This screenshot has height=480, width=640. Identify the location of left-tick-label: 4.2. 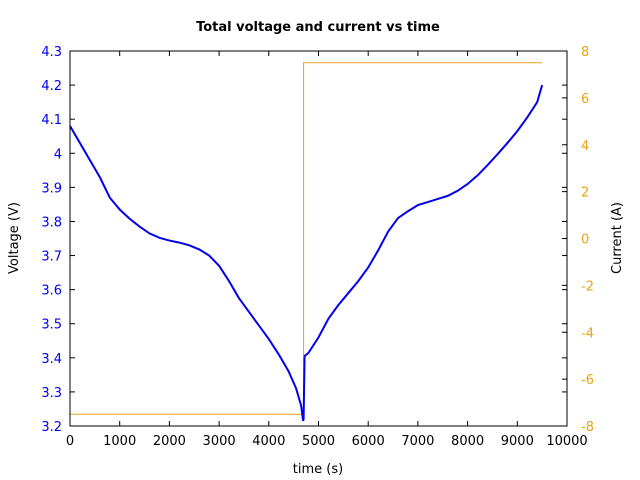
(51, 86).